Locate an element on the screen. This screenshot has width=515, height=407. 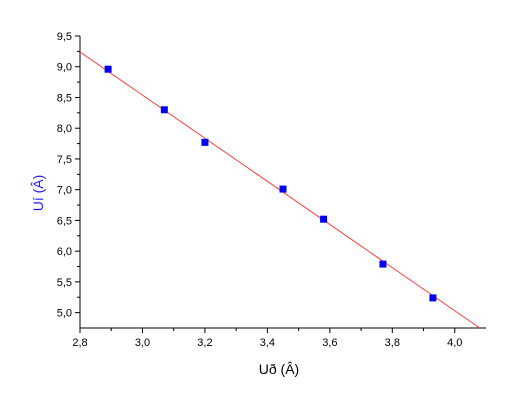
x-tick-label: 3,2 is located at coordinates (204, 343).